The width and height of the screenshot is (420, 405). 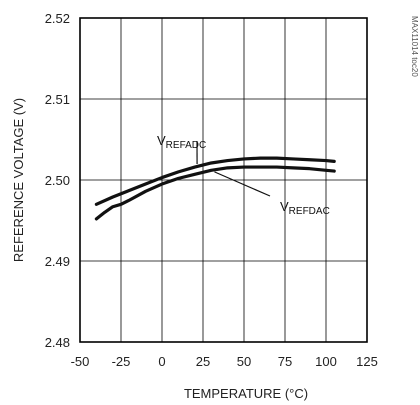 What do you see at coordinates (367, 361) in the screenshot?
I see `x-tick-label: 125` at bounding box center [367, 361].